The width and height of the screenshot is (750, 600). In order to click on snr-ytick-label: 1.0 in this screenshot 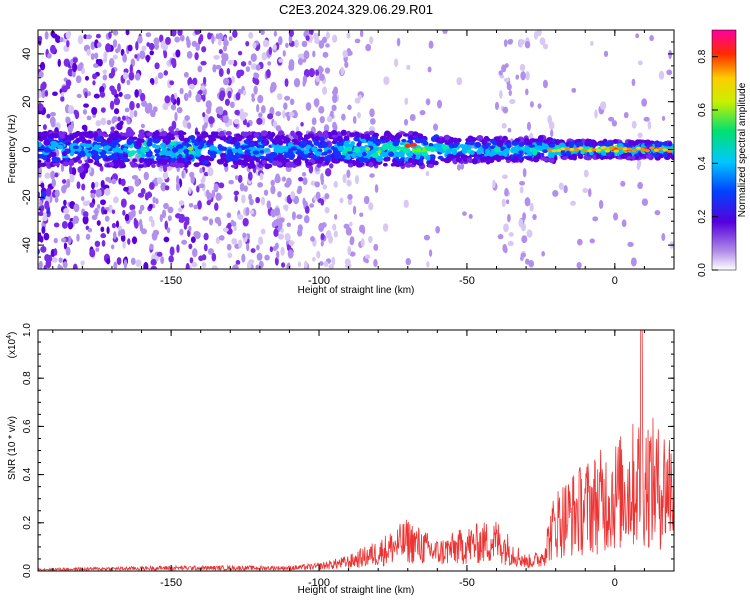, I will do `click(27, 330)`.